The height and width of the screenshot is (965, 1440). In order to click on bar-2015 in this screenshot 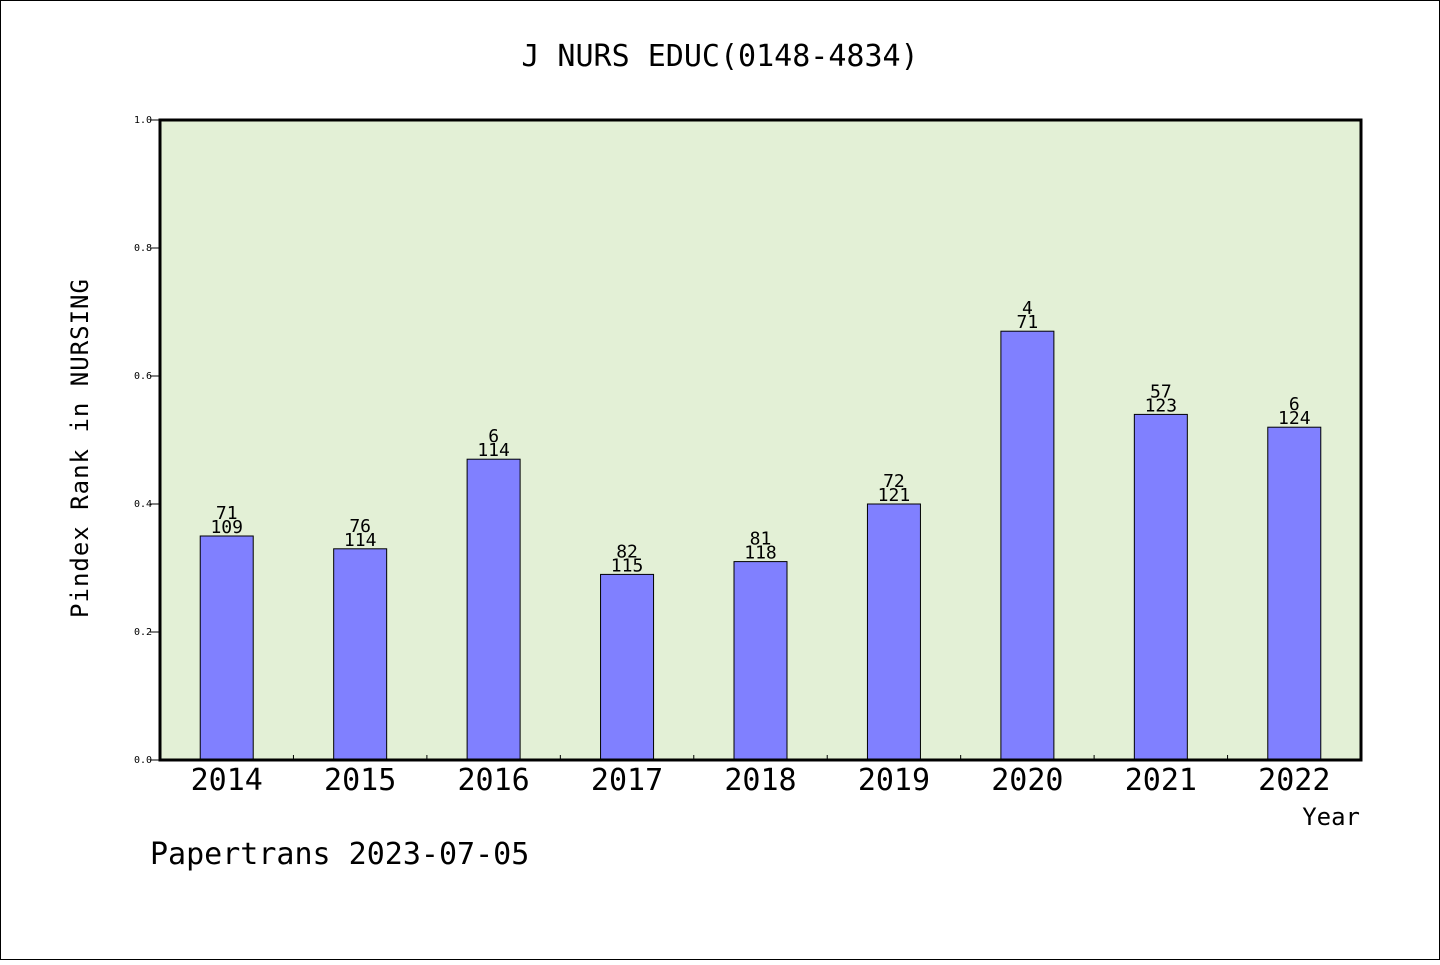, I will do `click(360, 654)`.